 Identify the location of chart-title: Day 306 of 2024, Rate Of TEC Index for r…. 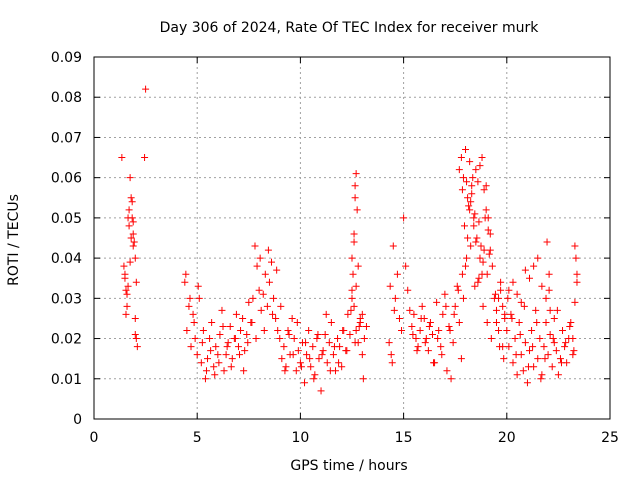
(350, 28).